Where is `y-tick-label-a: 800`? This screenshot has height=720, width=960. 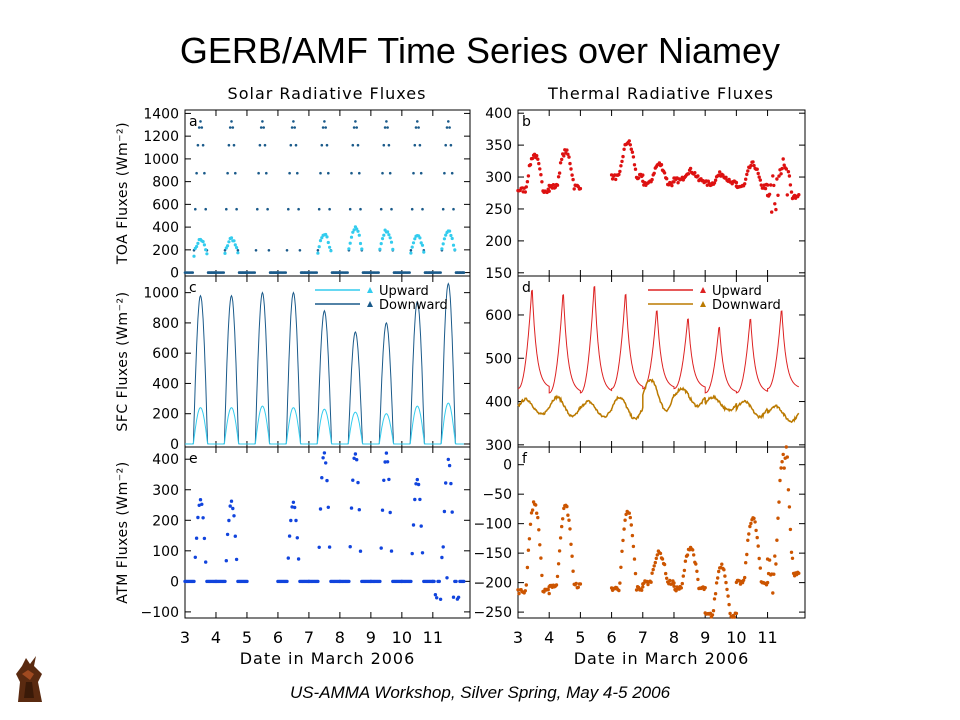 y-tick-label-a: 800 is located at coordinates (165, 183).